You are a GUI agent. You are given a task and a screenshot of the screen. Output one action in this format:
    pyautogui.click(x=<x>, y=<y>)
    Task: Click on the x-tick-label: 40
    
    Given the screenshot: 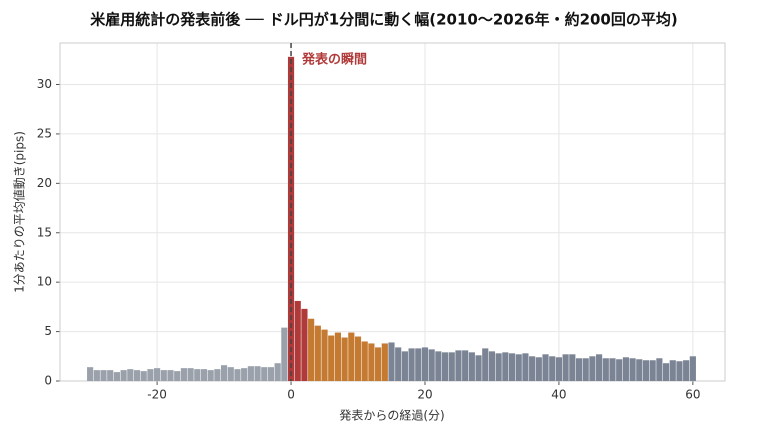 What is the action you would take?
    pyautogui.click(x=558, y=395)
    